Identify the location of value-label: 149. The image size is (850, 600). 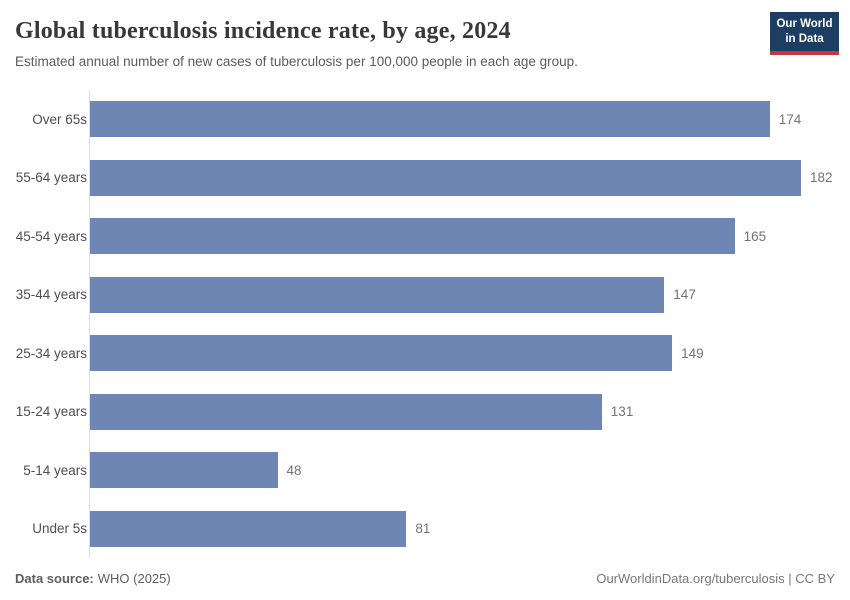
(692, 353).